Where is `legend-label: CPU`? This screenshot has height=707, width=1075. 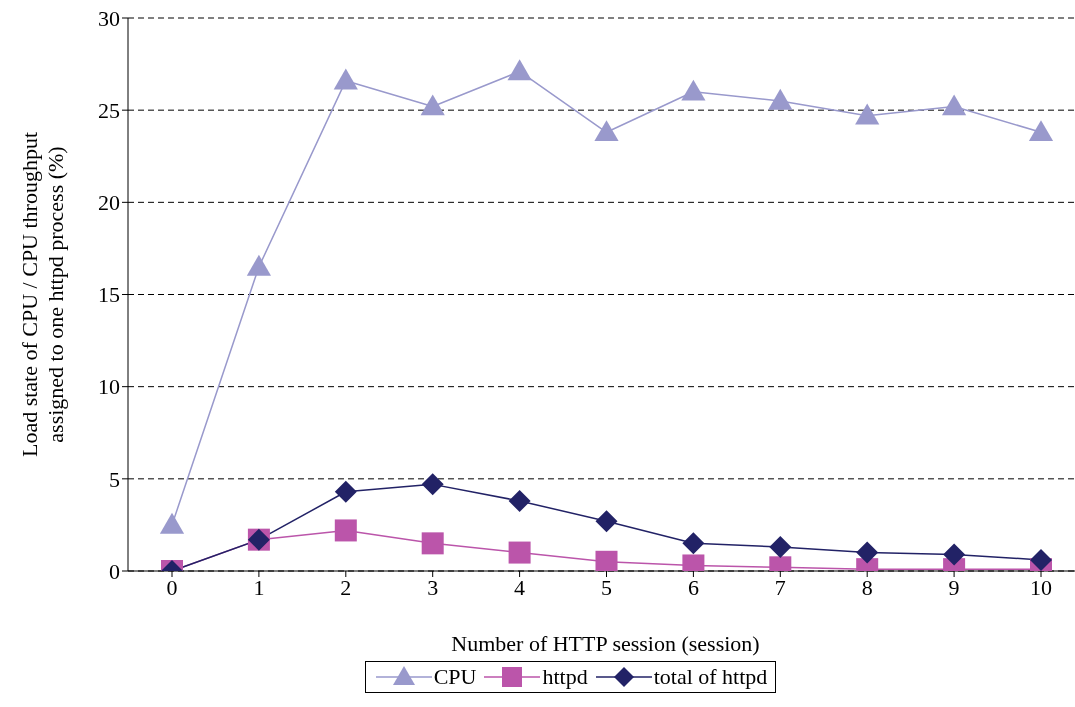
legend-label: CPU is located at coordinates (455, 677).